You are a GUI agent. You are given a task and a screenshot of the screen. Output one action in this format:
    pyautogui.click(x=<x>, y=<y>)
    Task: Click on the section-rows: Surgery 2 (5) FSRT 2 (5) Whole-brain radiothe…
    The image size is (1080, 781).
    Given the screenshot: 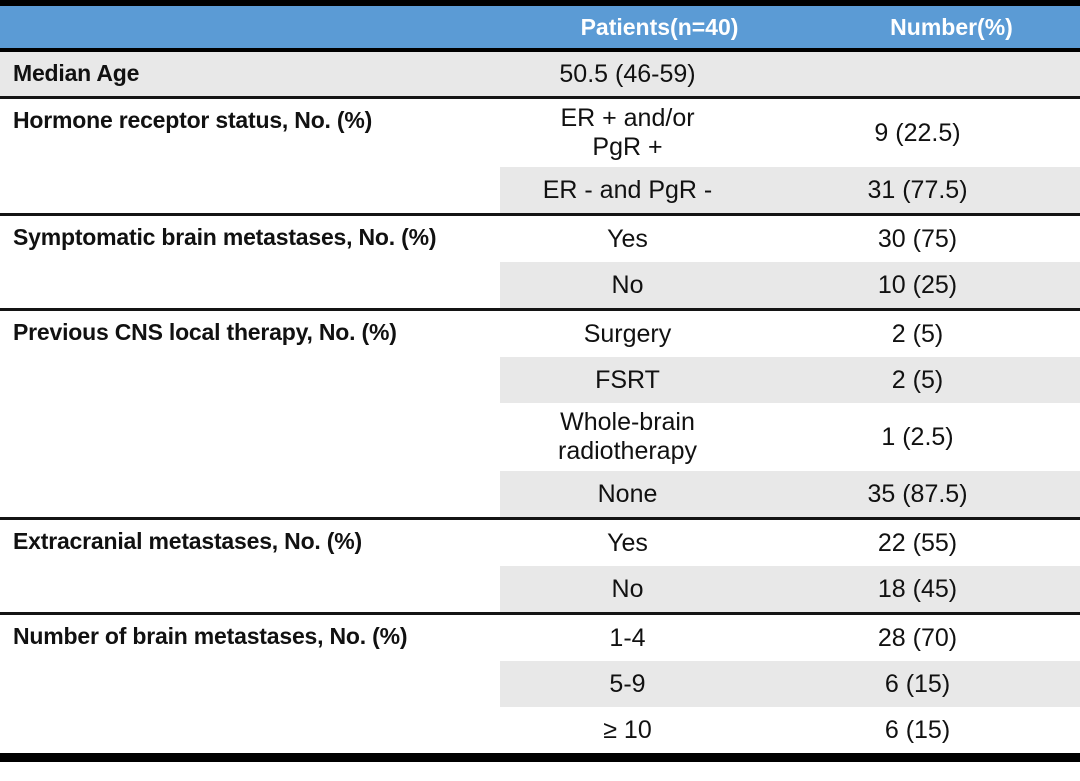 What is the action you would take?
    pyautogui.click(x=790, y=414)
    